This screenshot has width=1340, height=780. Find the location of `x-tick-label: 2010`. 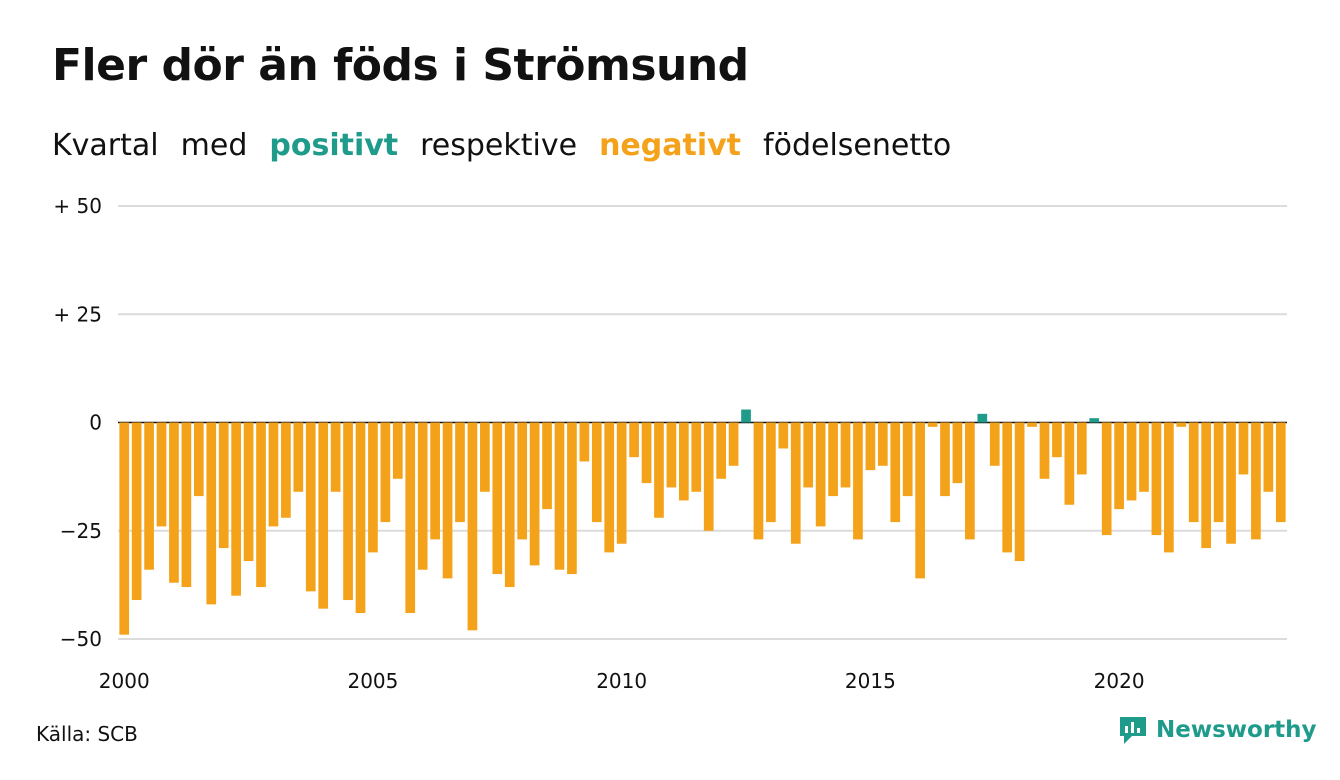

x-tick-label: 2010 is located at coordinates (621, 681).